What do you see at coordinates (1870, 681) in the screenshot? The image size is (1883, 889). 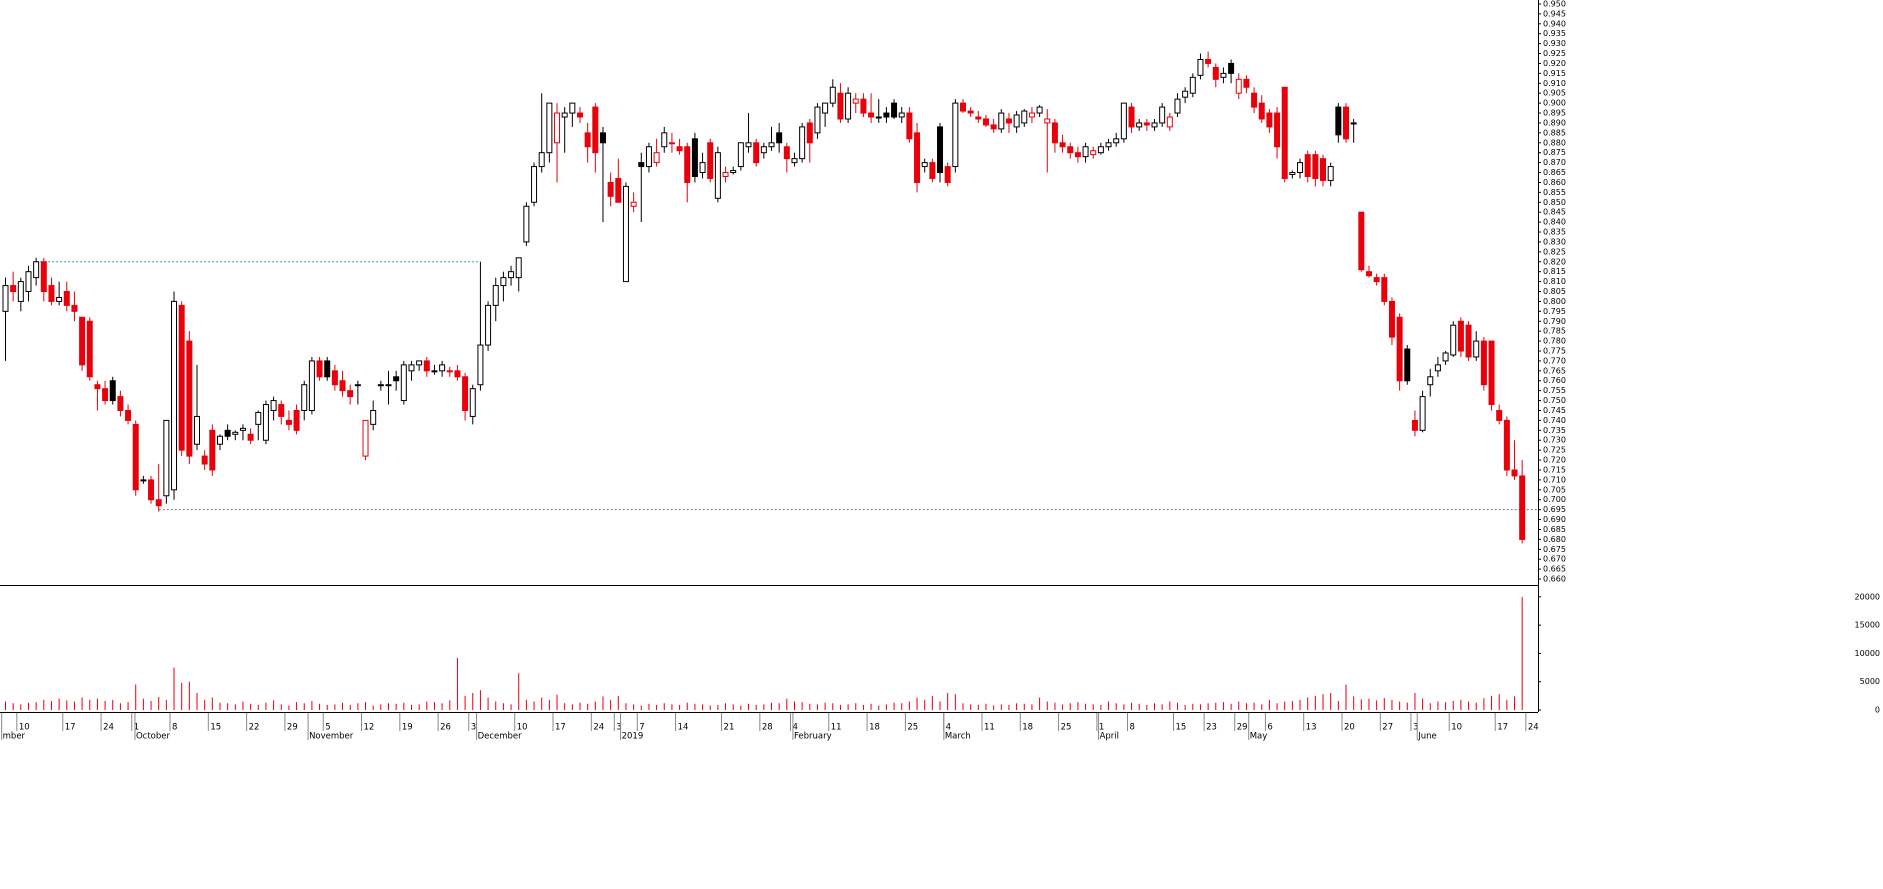 I see `y-tick-label: 5000` at bounding box center [1870, 681].